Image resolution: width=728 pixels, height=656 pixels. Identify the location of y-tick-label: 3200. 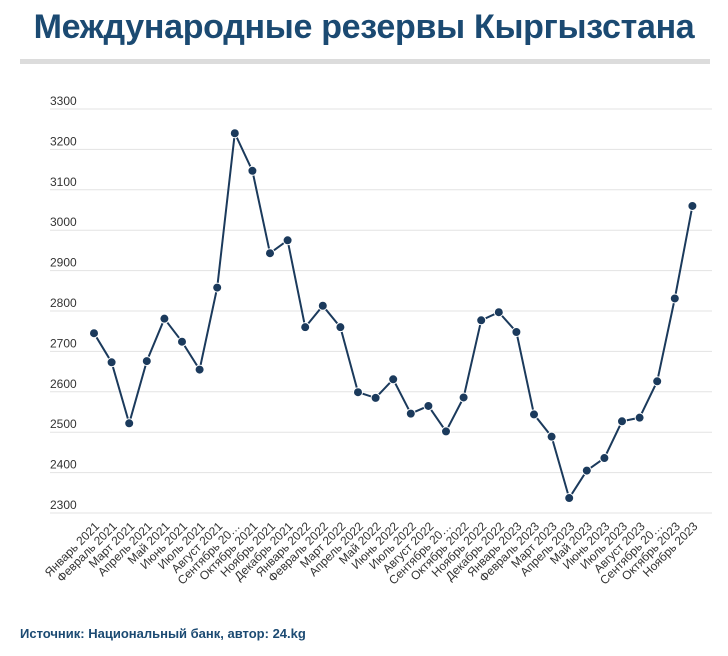
(63, 141).